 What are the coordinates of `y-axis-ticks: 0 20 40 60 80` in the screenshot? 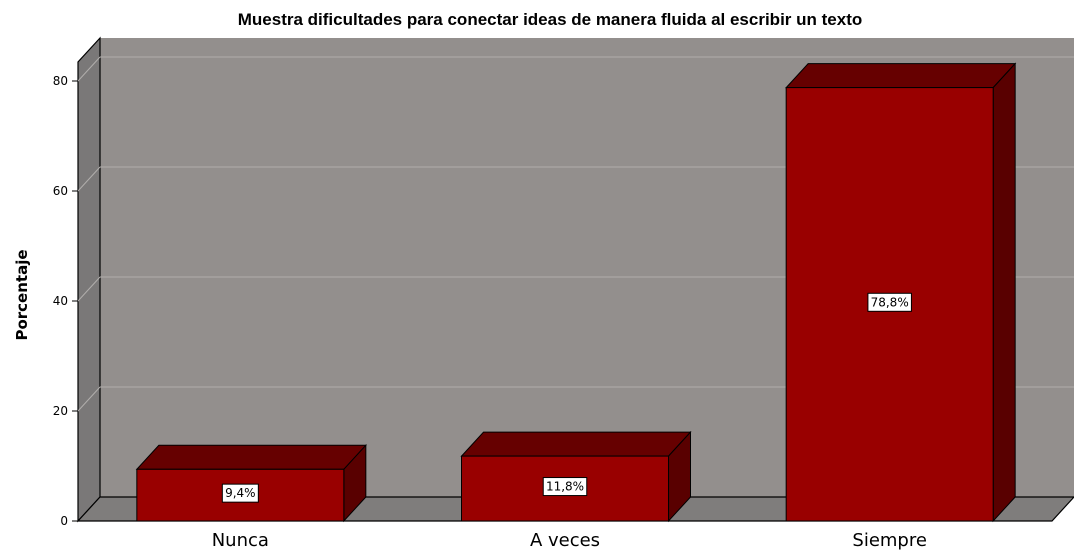 It's located at (65, 301).